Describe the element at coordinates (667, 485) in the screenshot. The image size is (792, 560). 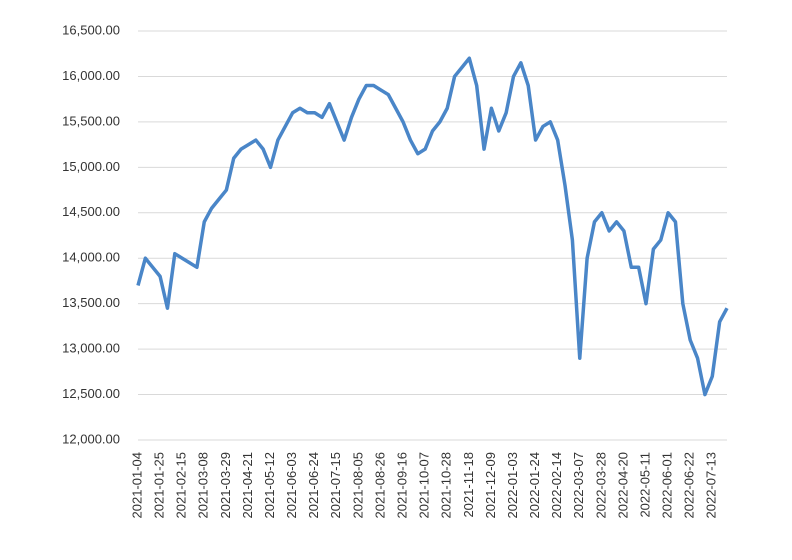
I see `x-tick-label: 2022-06-01` at that location.